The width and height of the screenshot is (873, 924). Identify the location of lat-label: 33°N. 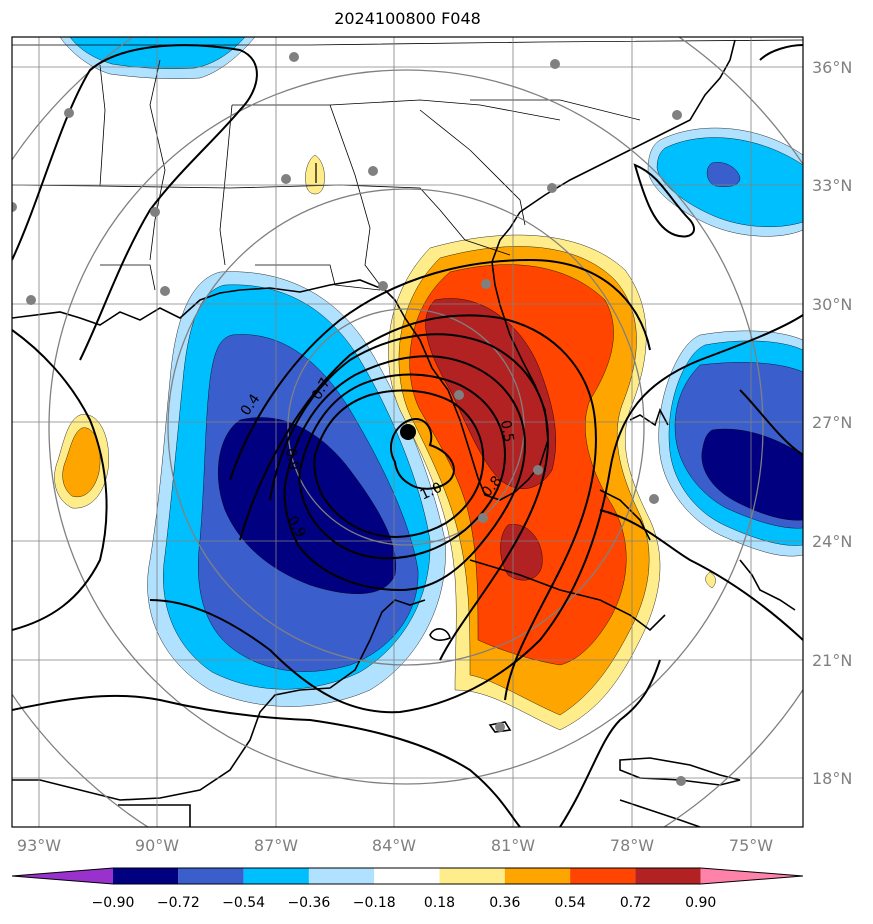
(832, 185).